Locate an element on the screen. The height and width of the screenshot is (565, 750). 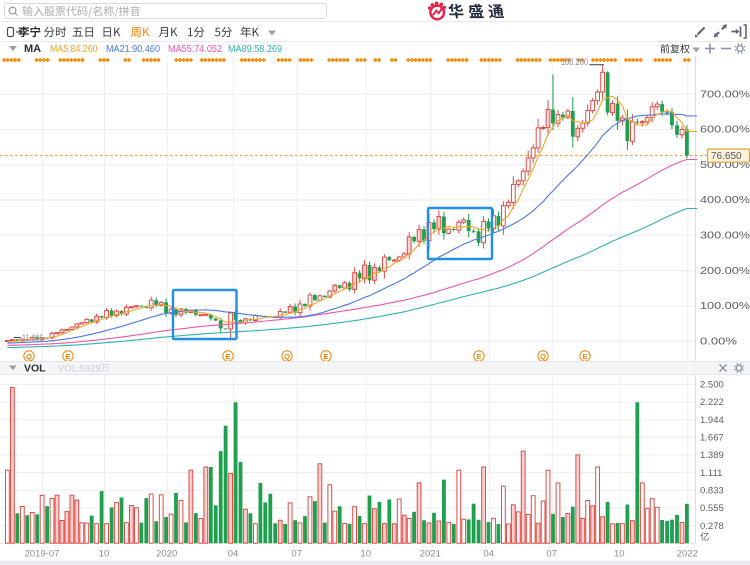
svg-text: 0.278 is located at coordinates (712, 526).